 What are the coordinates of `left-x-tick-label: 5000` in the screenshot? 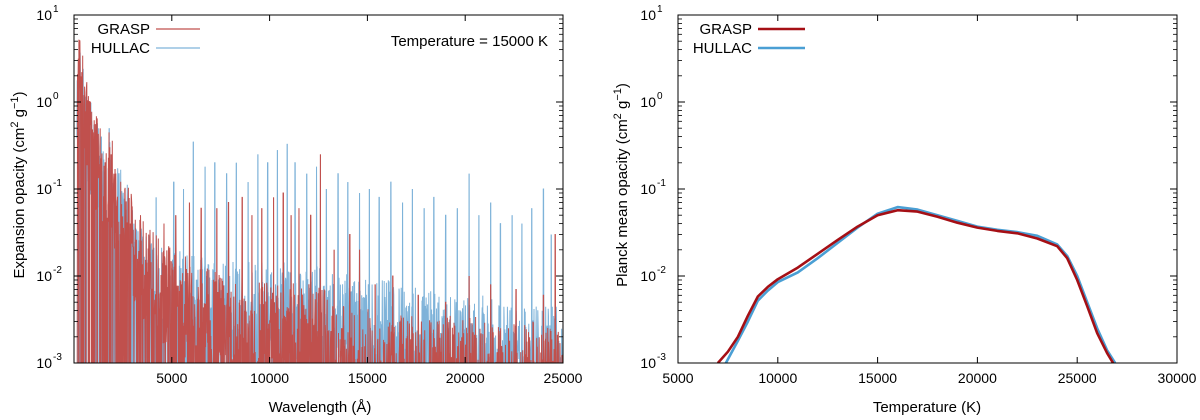 It's located at (171, 378).